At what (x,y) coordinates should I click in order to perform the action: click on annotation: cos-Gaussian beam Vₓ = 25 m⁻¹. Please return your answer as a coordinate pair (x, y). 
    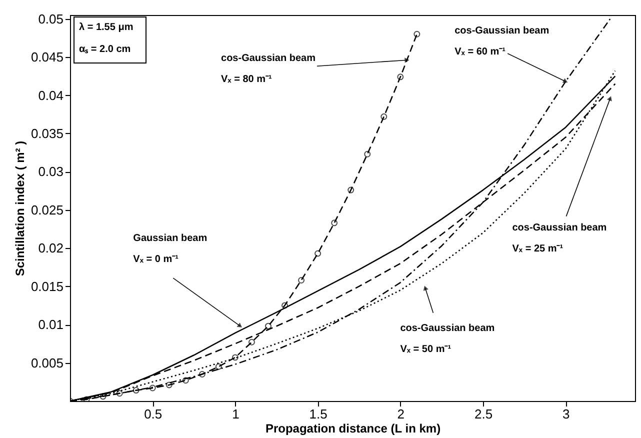
    Looking at the image, I should click on (559, 238).